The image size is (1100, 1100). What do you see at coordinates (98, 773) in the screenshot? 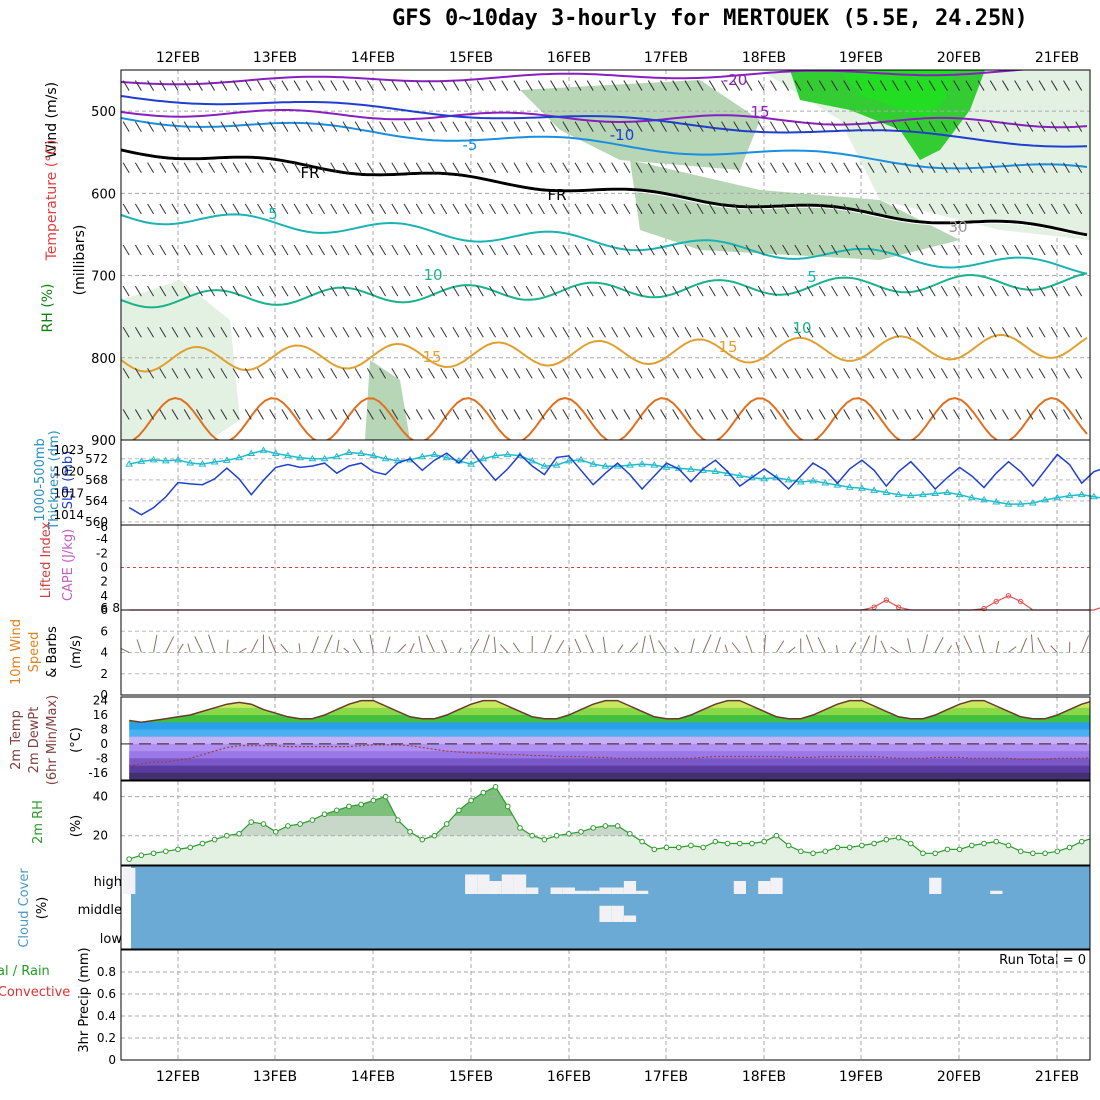
I see `temp-tick-label: -16` at bounding box center [98, 773].